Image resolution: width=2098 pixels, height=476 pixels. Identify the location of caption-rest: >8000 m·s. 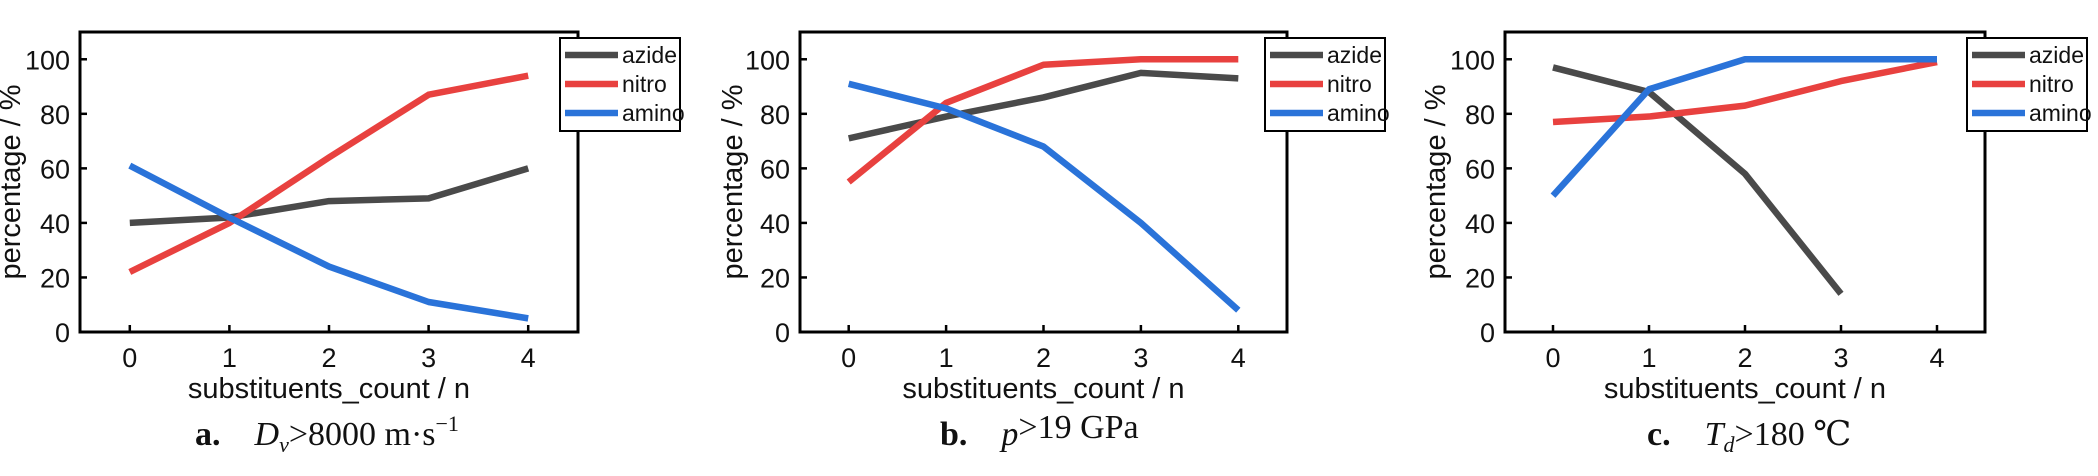
(362, 434).